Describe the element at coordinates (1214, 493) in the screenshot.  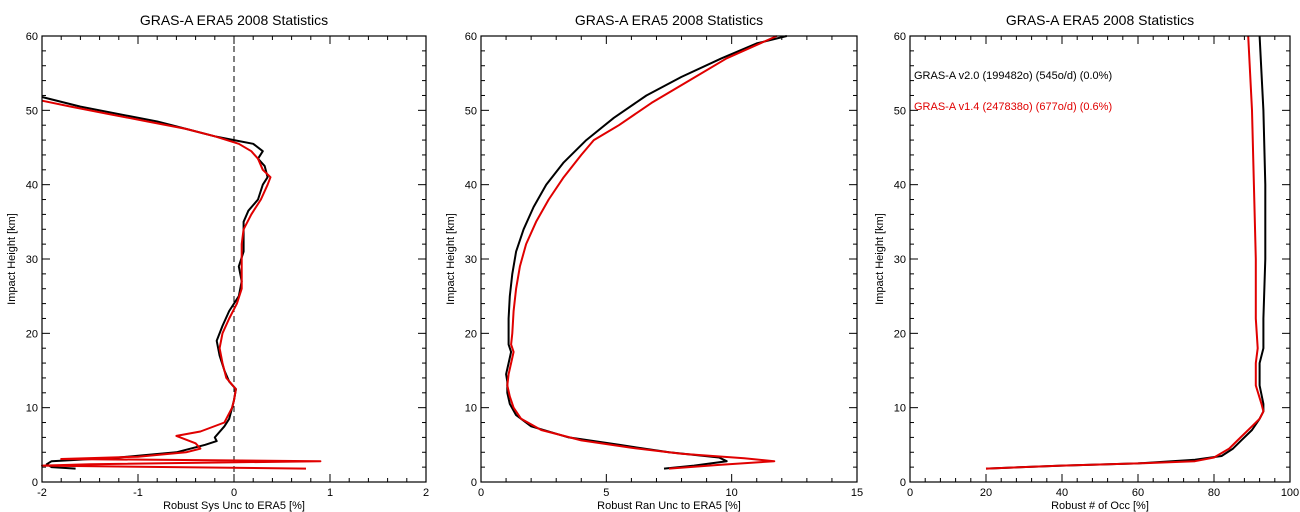
I see `x-tick-label: 80` at that location.